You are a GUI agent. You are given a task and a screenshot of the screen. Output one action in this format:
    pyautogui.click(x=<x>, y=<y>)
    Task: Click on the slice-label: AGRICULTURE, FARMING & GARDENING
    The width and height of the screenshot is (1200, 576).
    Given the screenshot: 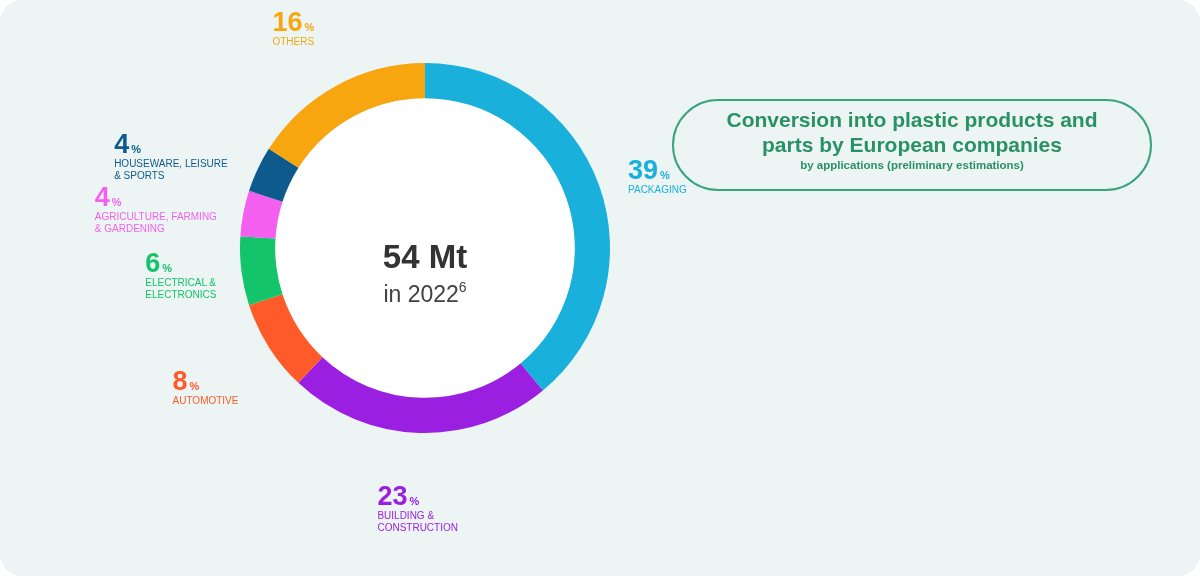 What is the action you would take?
    pyautogui.click(x=156, y=223)
    